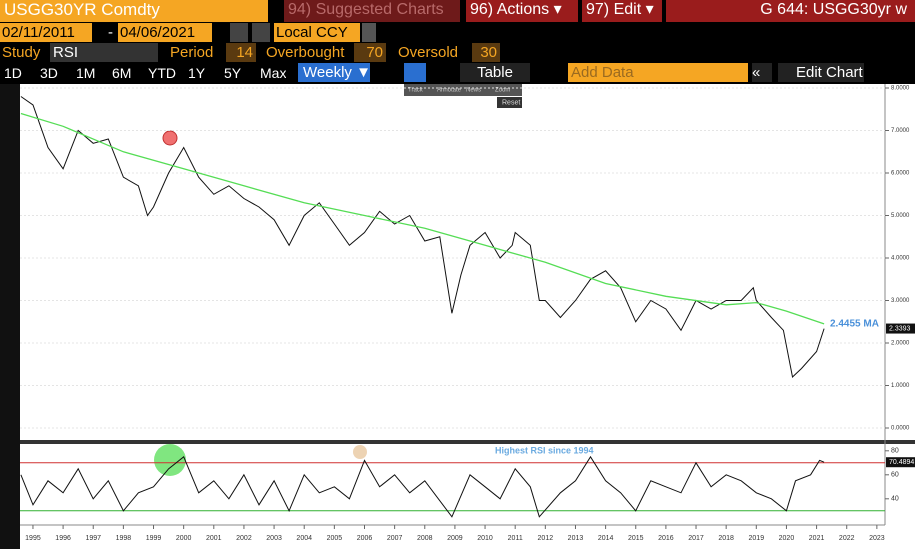 The image size is (915, 549). What do you see at coordinates (790, 11) in the screenshot?
I see `page-code: G 644: USGG30yr w` at bounding box center [790, 11].